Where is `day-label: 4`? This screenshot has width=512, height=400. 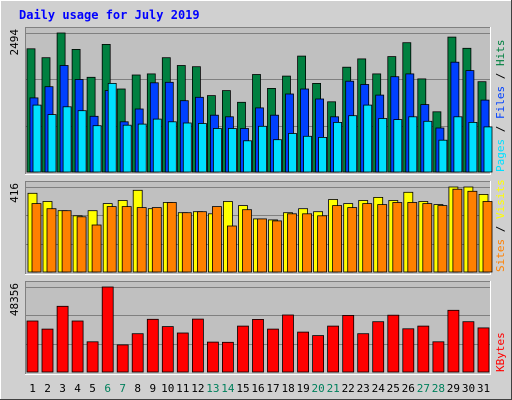 day-label: 4 is located at coordinates (77, 388).